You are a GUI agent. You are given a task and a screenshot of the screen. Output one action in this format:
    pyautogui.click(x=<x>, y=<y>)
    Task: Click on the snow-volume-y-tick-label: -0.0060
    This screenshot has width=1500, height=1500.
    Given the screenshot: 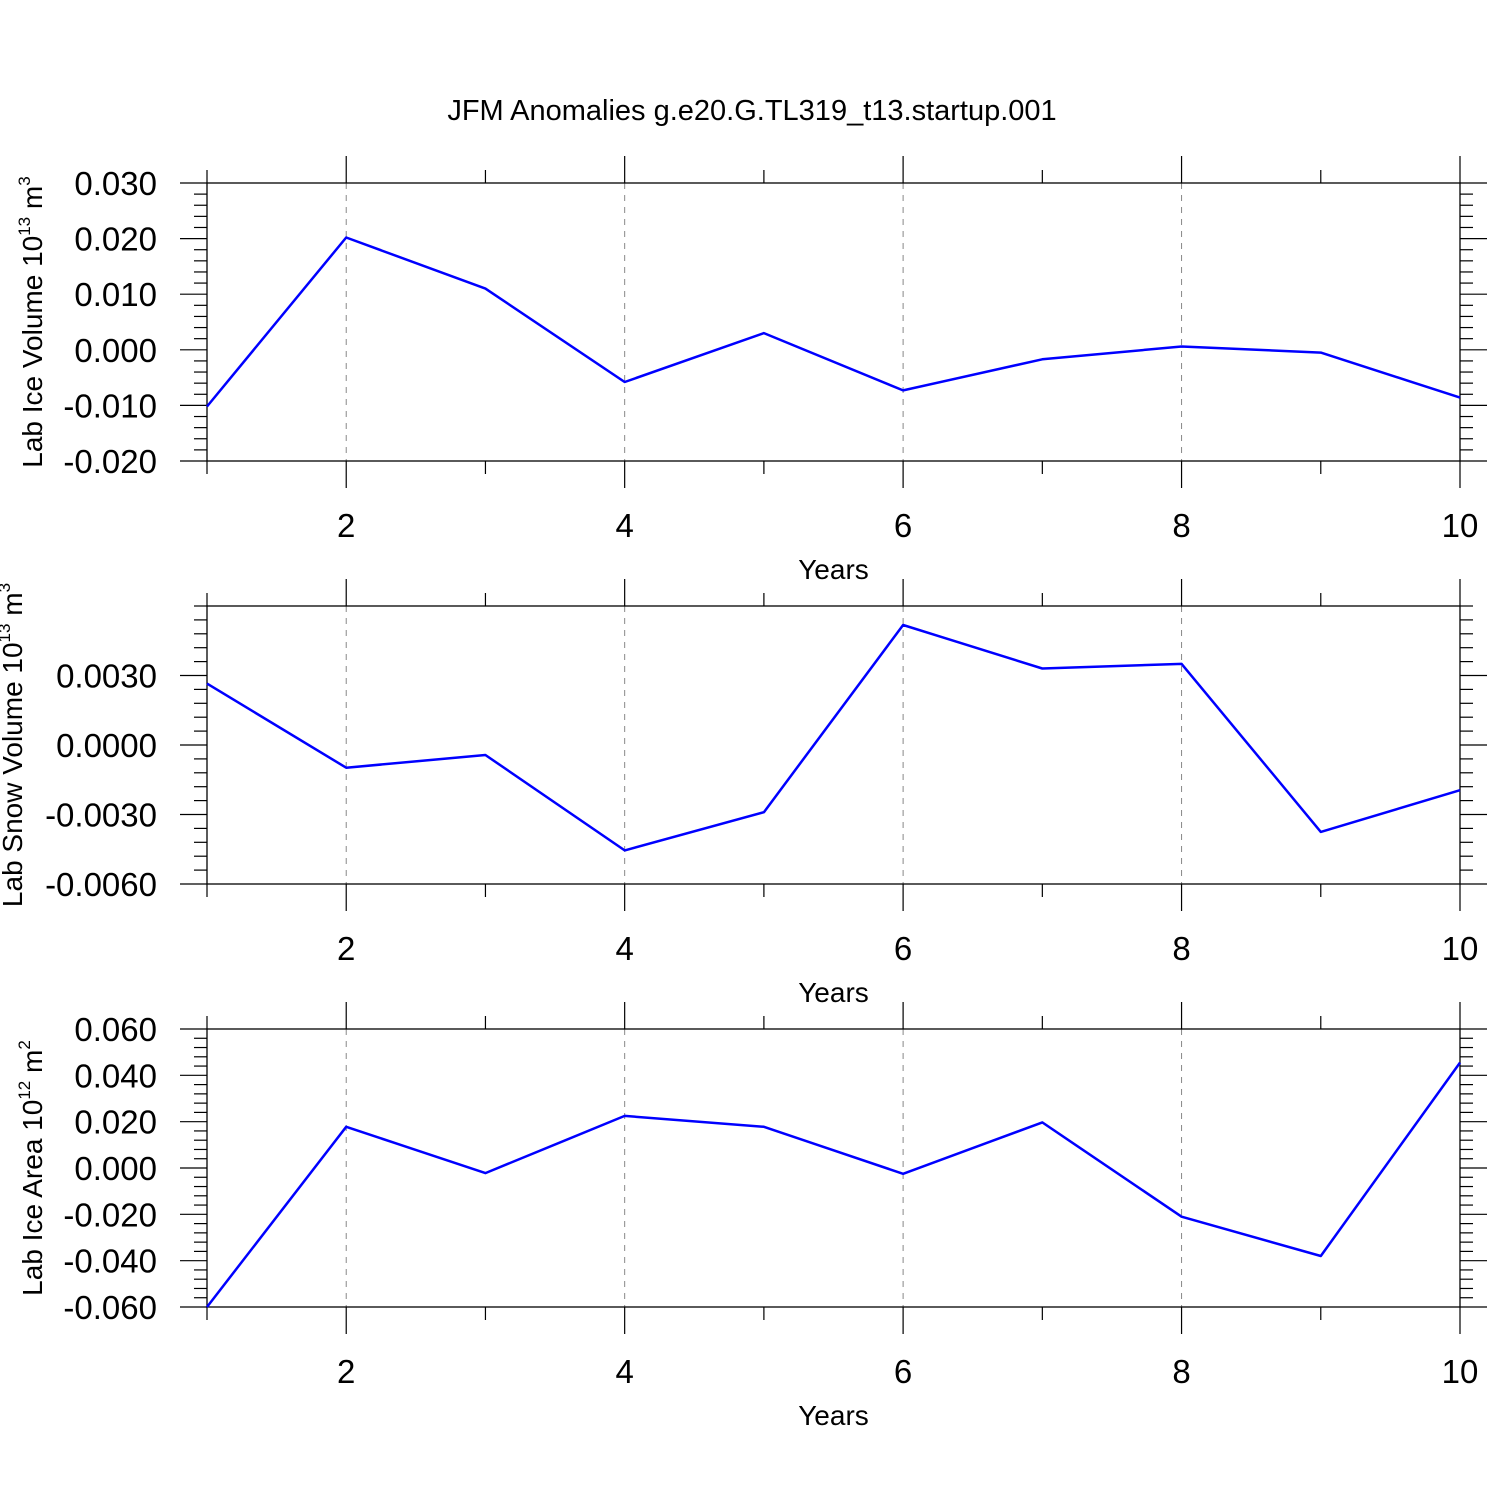 What is the action you would take?
    pyautogui.click(x=101, y=884)
    